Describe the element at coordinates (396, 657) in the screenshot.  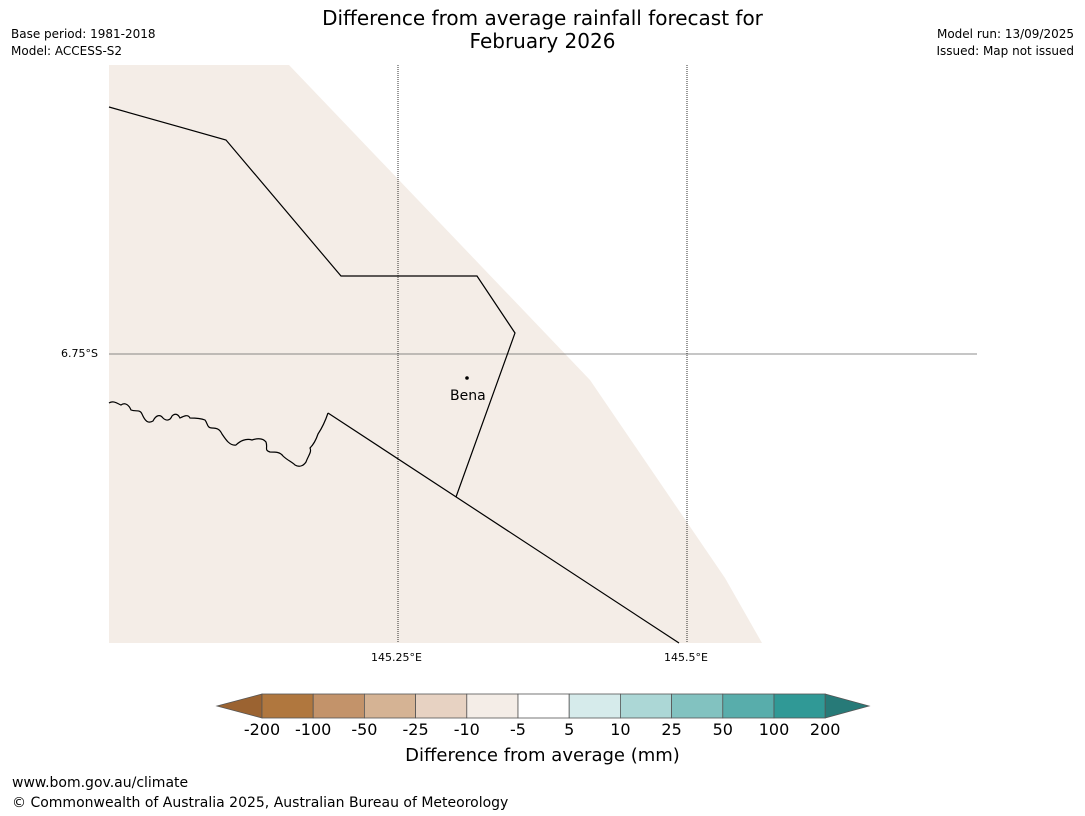
I see `longitude-label-145-25: 145.25°E` at that location.